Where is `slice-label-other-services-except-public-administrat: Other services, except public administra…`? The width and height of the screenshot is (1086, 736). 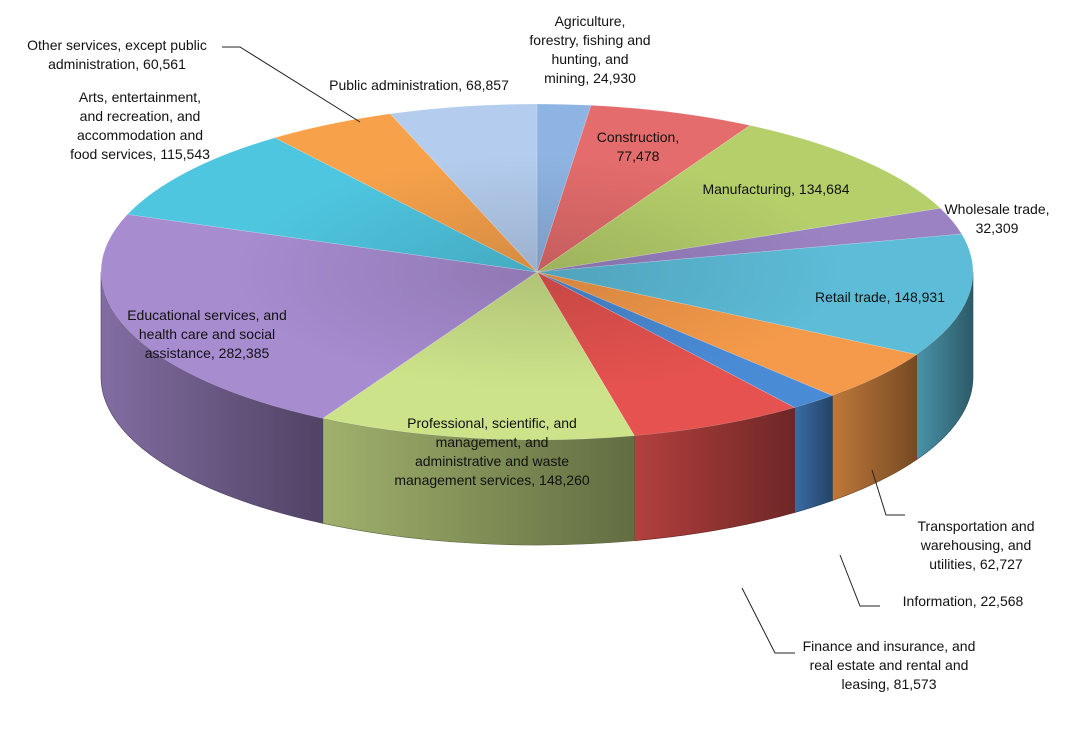 slice-label-other-services-except-public-administrat: Other services, except public administra… is located at coordinates (117, 54).